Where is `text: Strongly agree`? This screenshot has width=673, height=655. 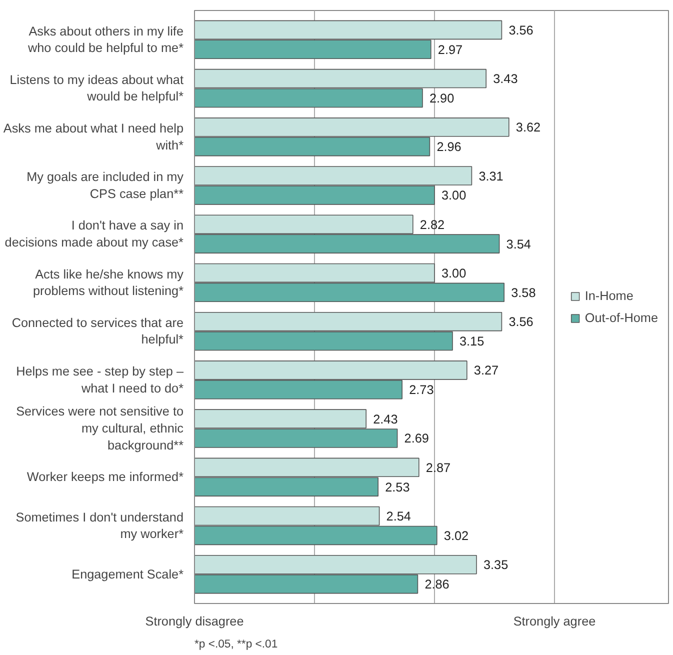
text: Strongly agree is located at coordinates (554, 621).